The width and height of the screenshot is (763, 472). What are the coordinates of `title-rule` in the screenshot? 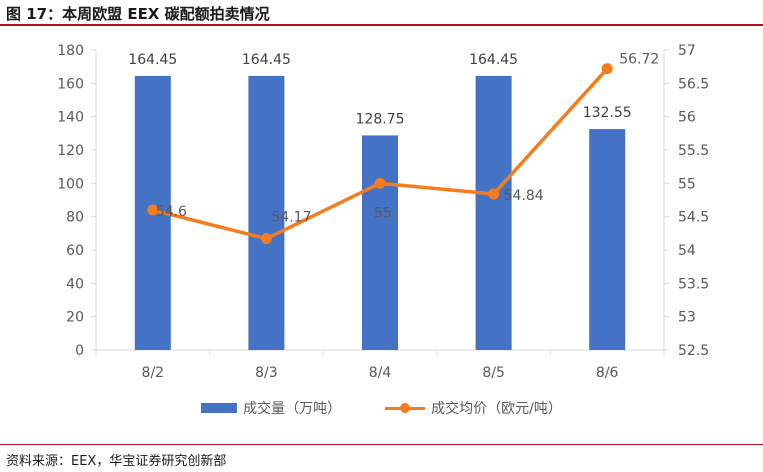 It's located at (381, 25).